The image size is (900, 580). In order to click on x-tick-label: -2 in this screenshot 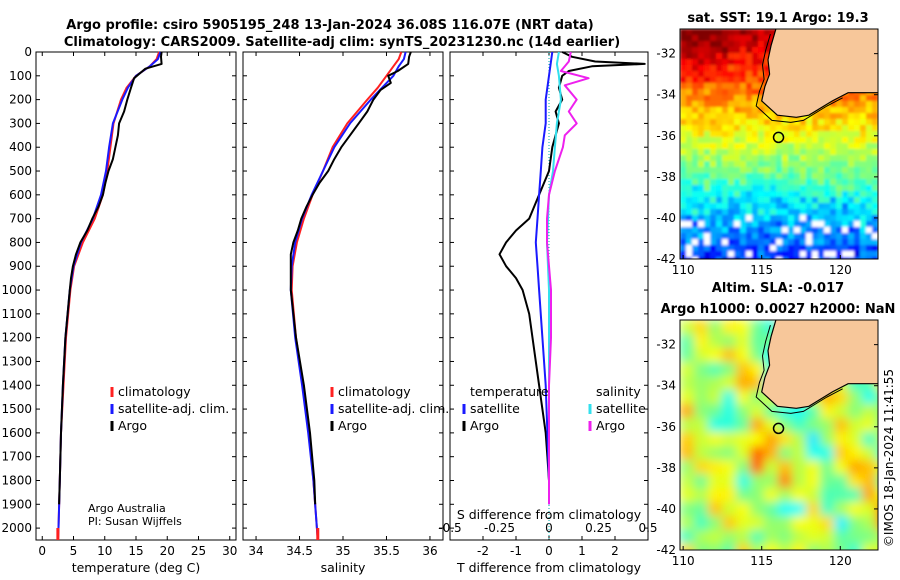, I will do `click(483, 551)`.